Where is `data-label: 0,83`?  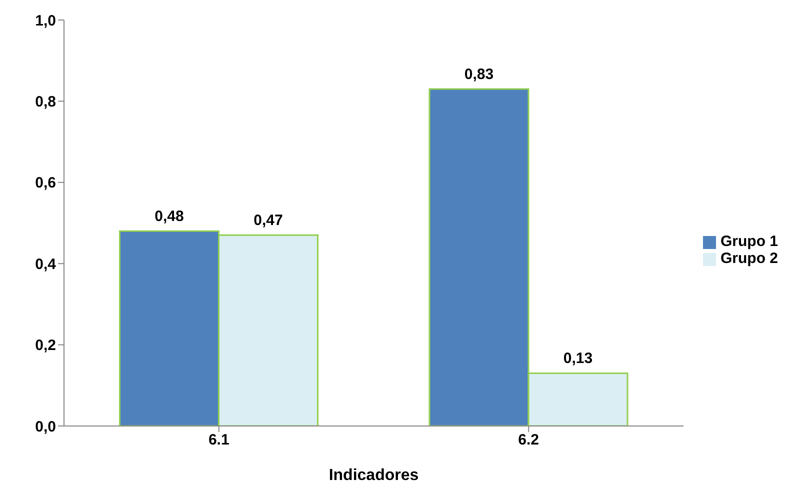
data-label: 0,83 is located at coordinates (479, 75).